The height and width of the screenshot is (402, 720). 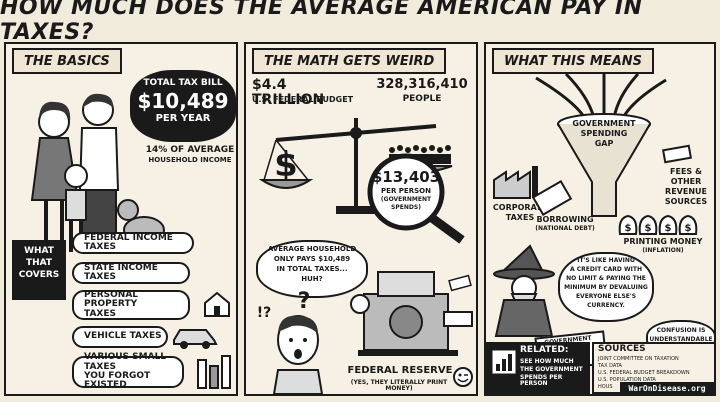 I want to click on corporate-line1: CORPORATE, so click(x=520, y=207).